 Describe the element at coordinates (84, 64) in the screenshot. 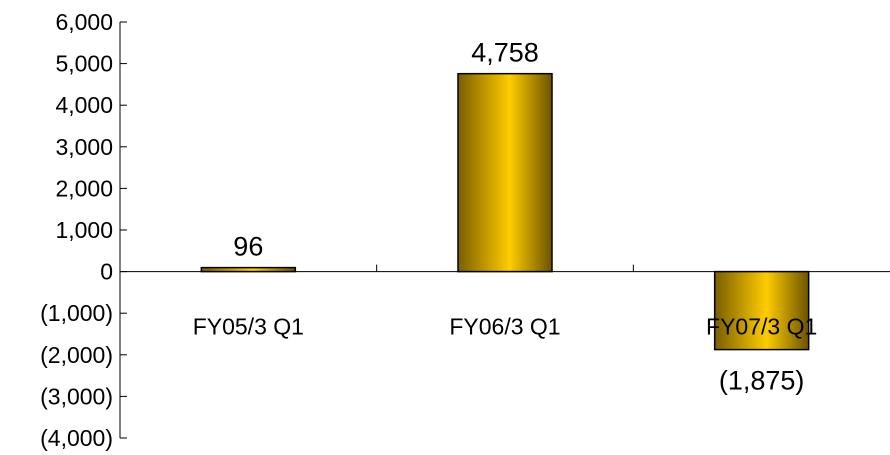

I see `y-tick-label: 5,000` at that location.